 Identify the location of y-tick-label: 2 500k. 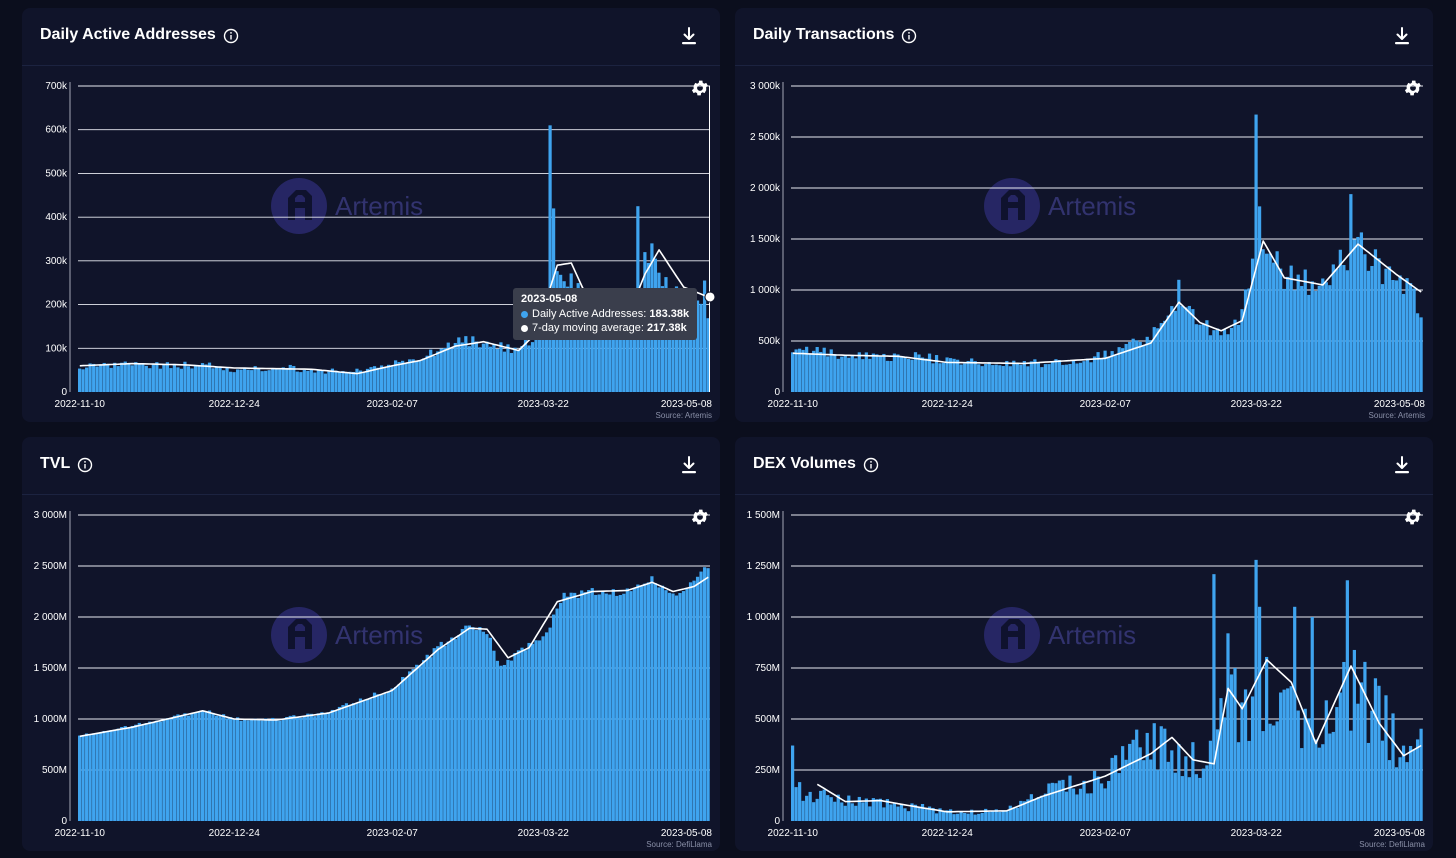
(765, 137).